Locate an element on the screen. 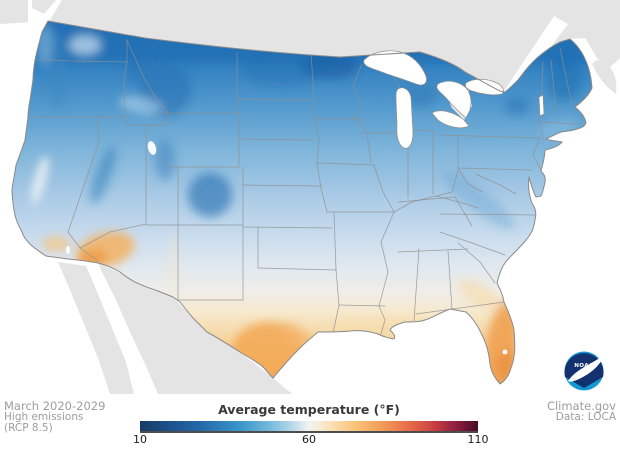 The height and width of the screenshot is (450, 620). scenario-label: High emissions is located at coordinates (44, 417).